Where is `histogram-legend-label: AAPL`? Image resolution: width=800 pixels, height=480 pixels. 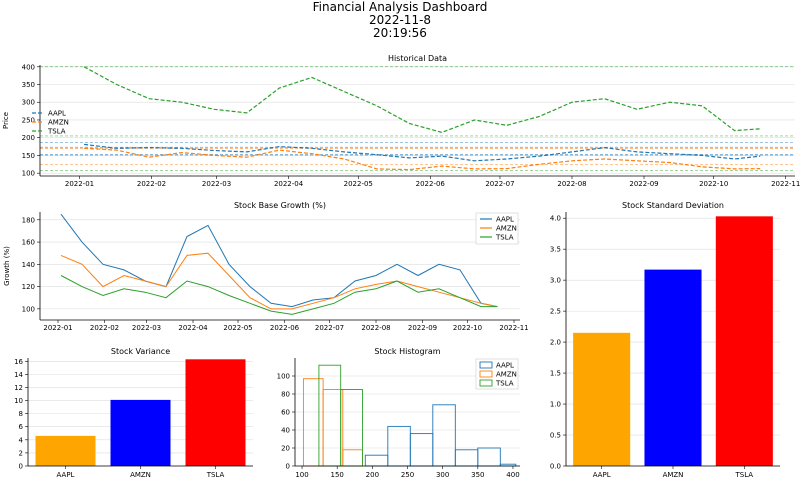 histogram-legend-label: AAPL is located at coordinates (505, 366).